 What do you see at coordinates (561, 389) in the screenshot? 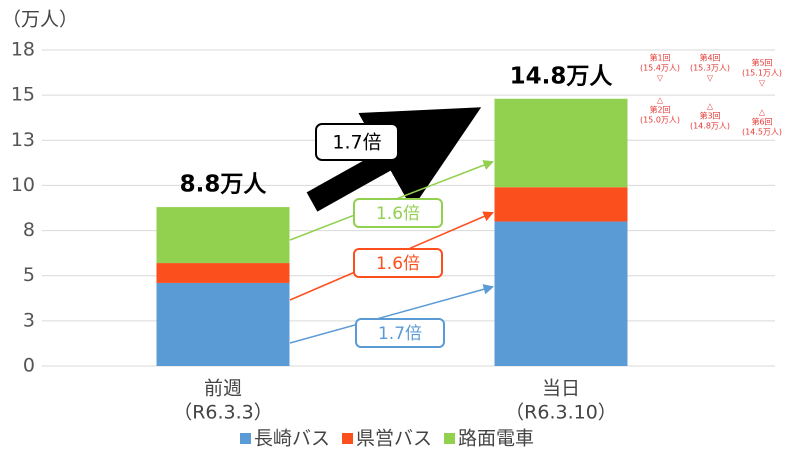
I see `x-tick-label: 当日` at bounding box center [561, 389].